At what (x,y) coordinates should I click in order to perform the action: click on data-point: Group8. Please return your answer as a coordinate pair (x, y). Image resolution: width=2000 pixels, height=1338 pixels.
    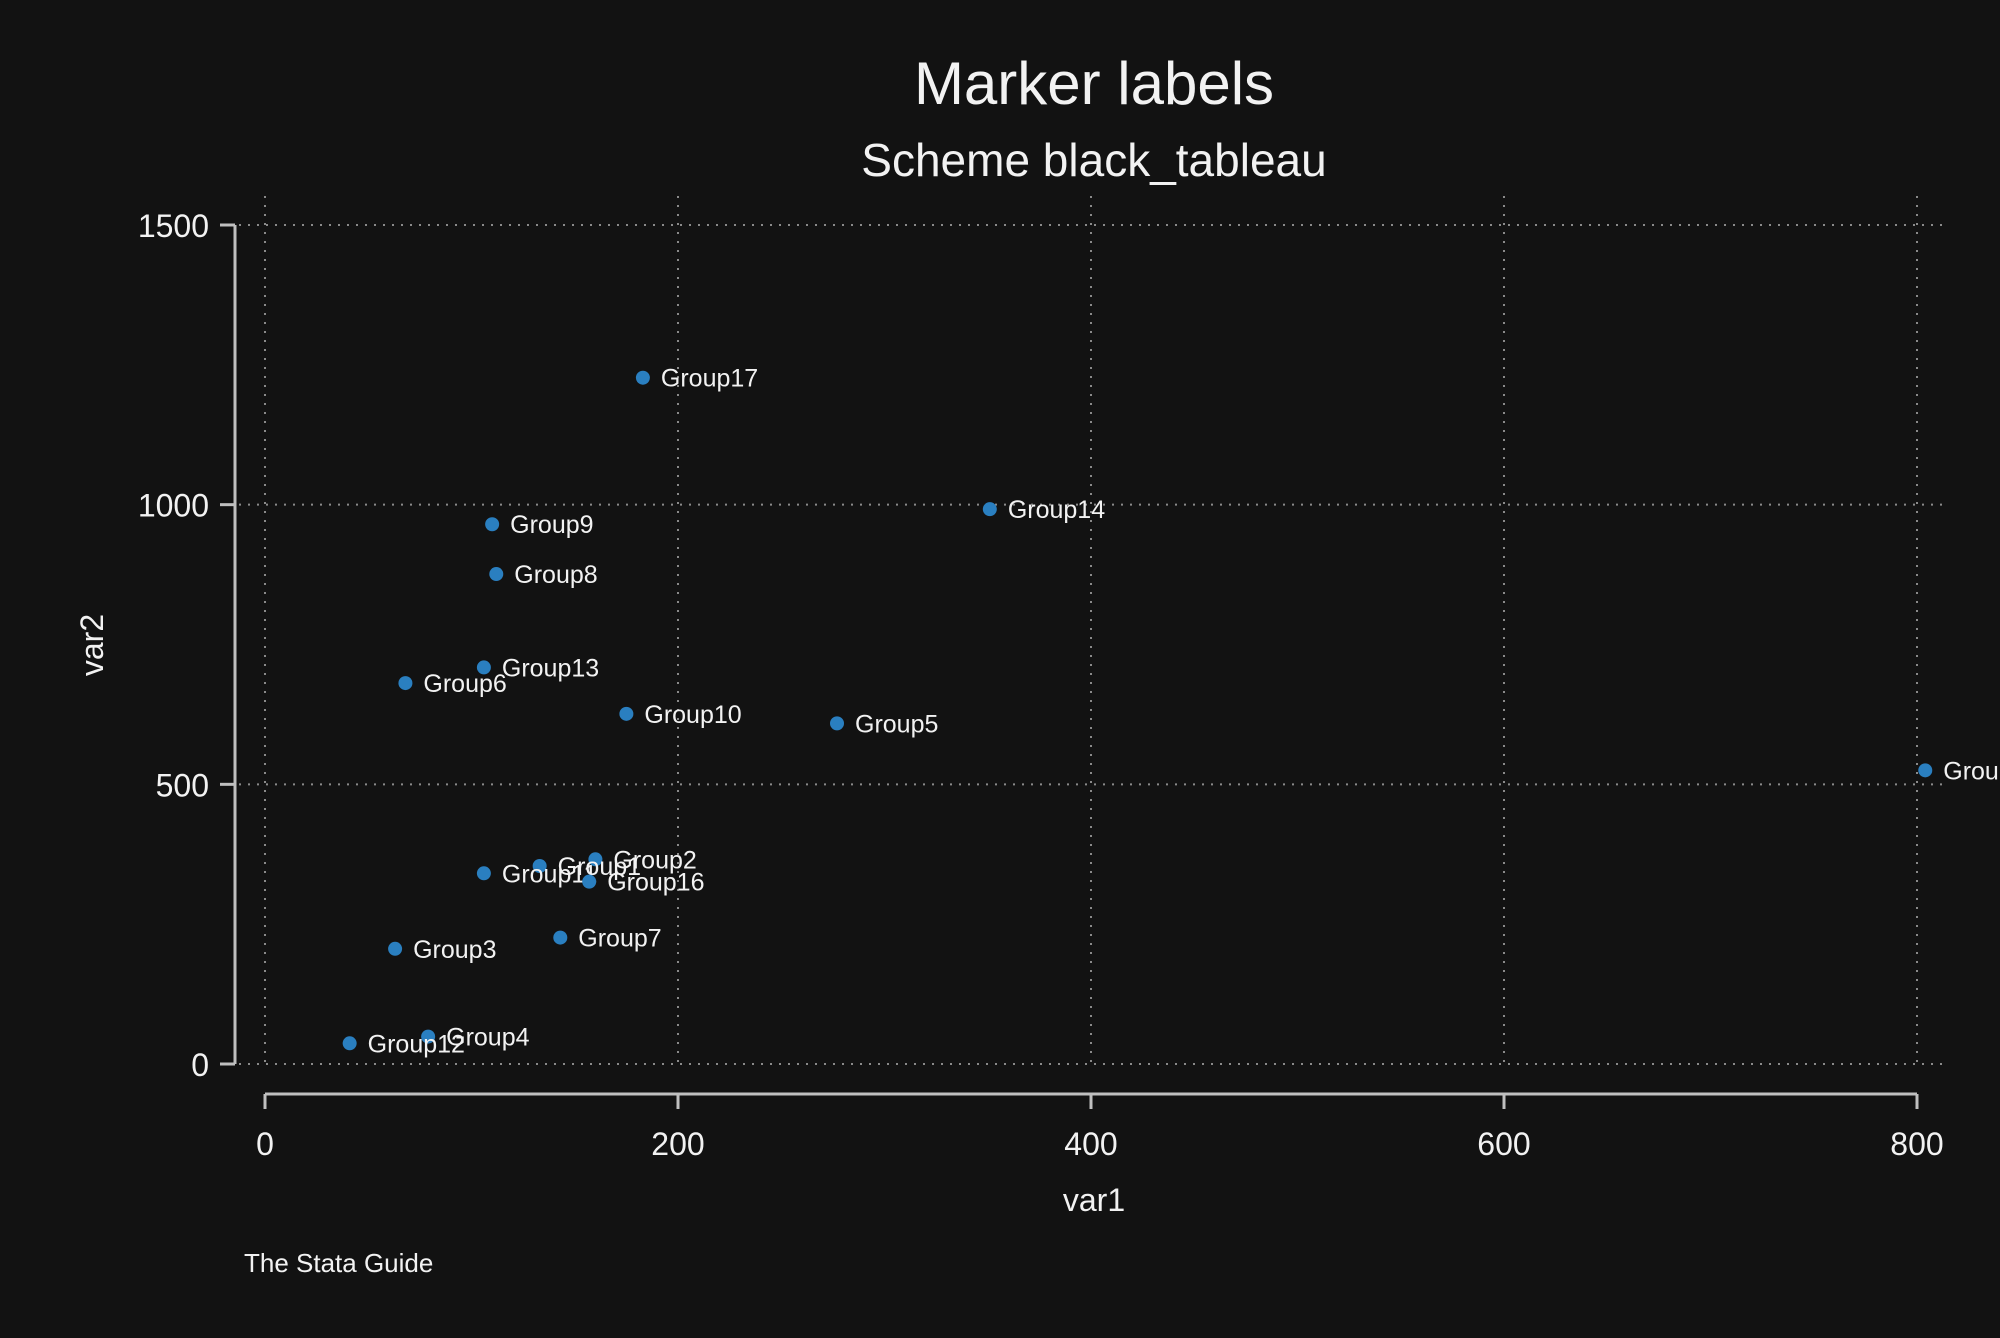
    Looking at the image, I should click on (543, 575).